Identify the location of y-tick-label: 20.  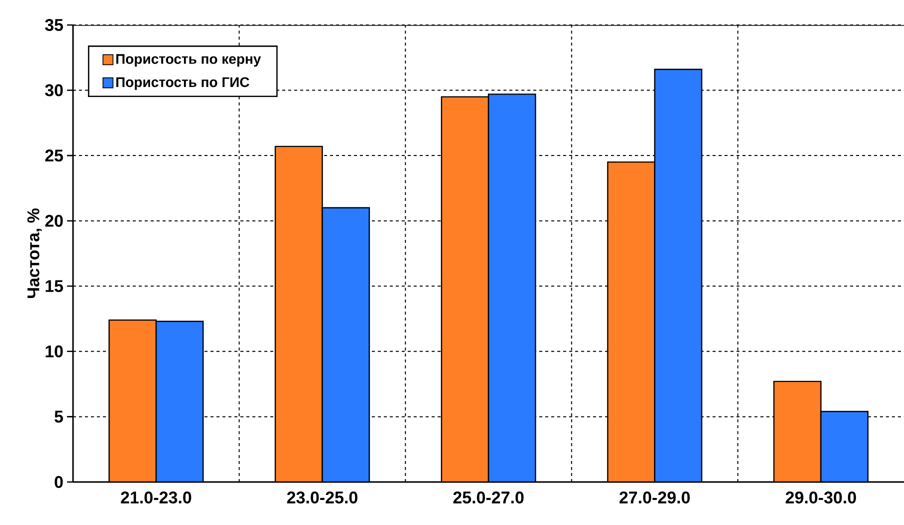
(54, 220).